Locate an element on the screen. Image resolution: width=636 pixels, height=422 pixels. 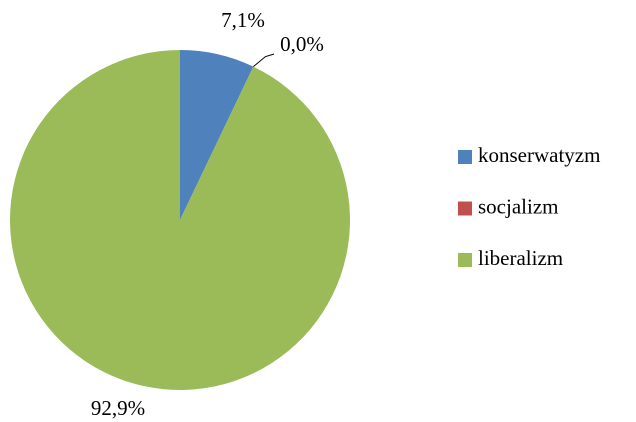
data-label: 0,0% is located at coordinates (302, 44).